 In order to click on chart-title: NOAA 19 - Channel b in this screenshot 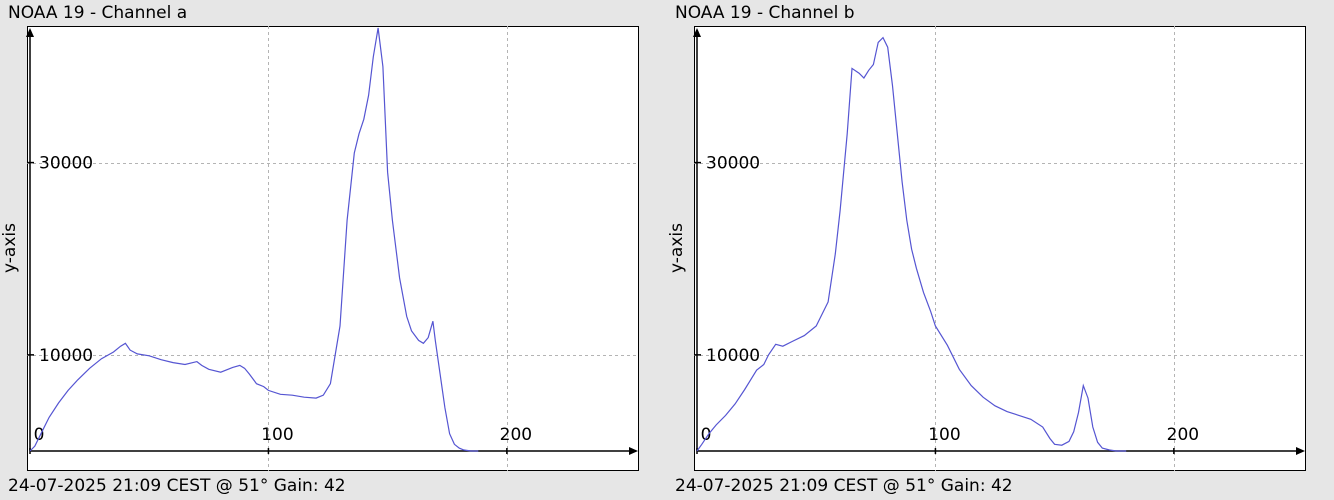, I will do `click(765, 13)`.